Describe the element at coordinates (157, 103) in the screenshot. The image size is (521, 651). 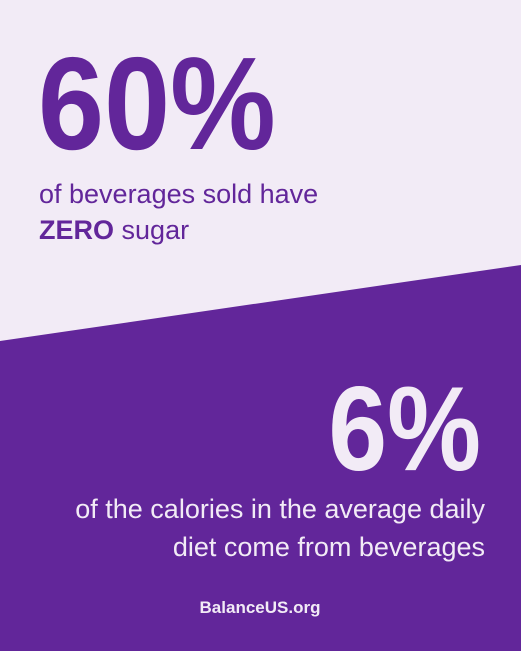
I see `stat-figure: 60%` at that location.